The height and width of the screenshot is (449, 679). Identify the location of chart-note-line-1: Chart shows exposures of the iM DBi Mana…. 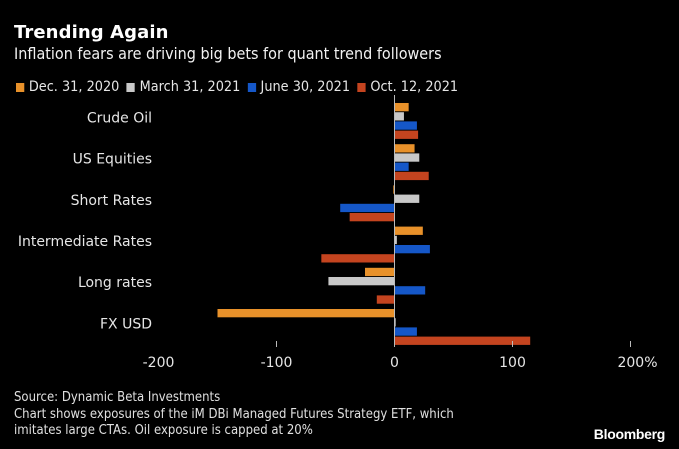
(234, 414).